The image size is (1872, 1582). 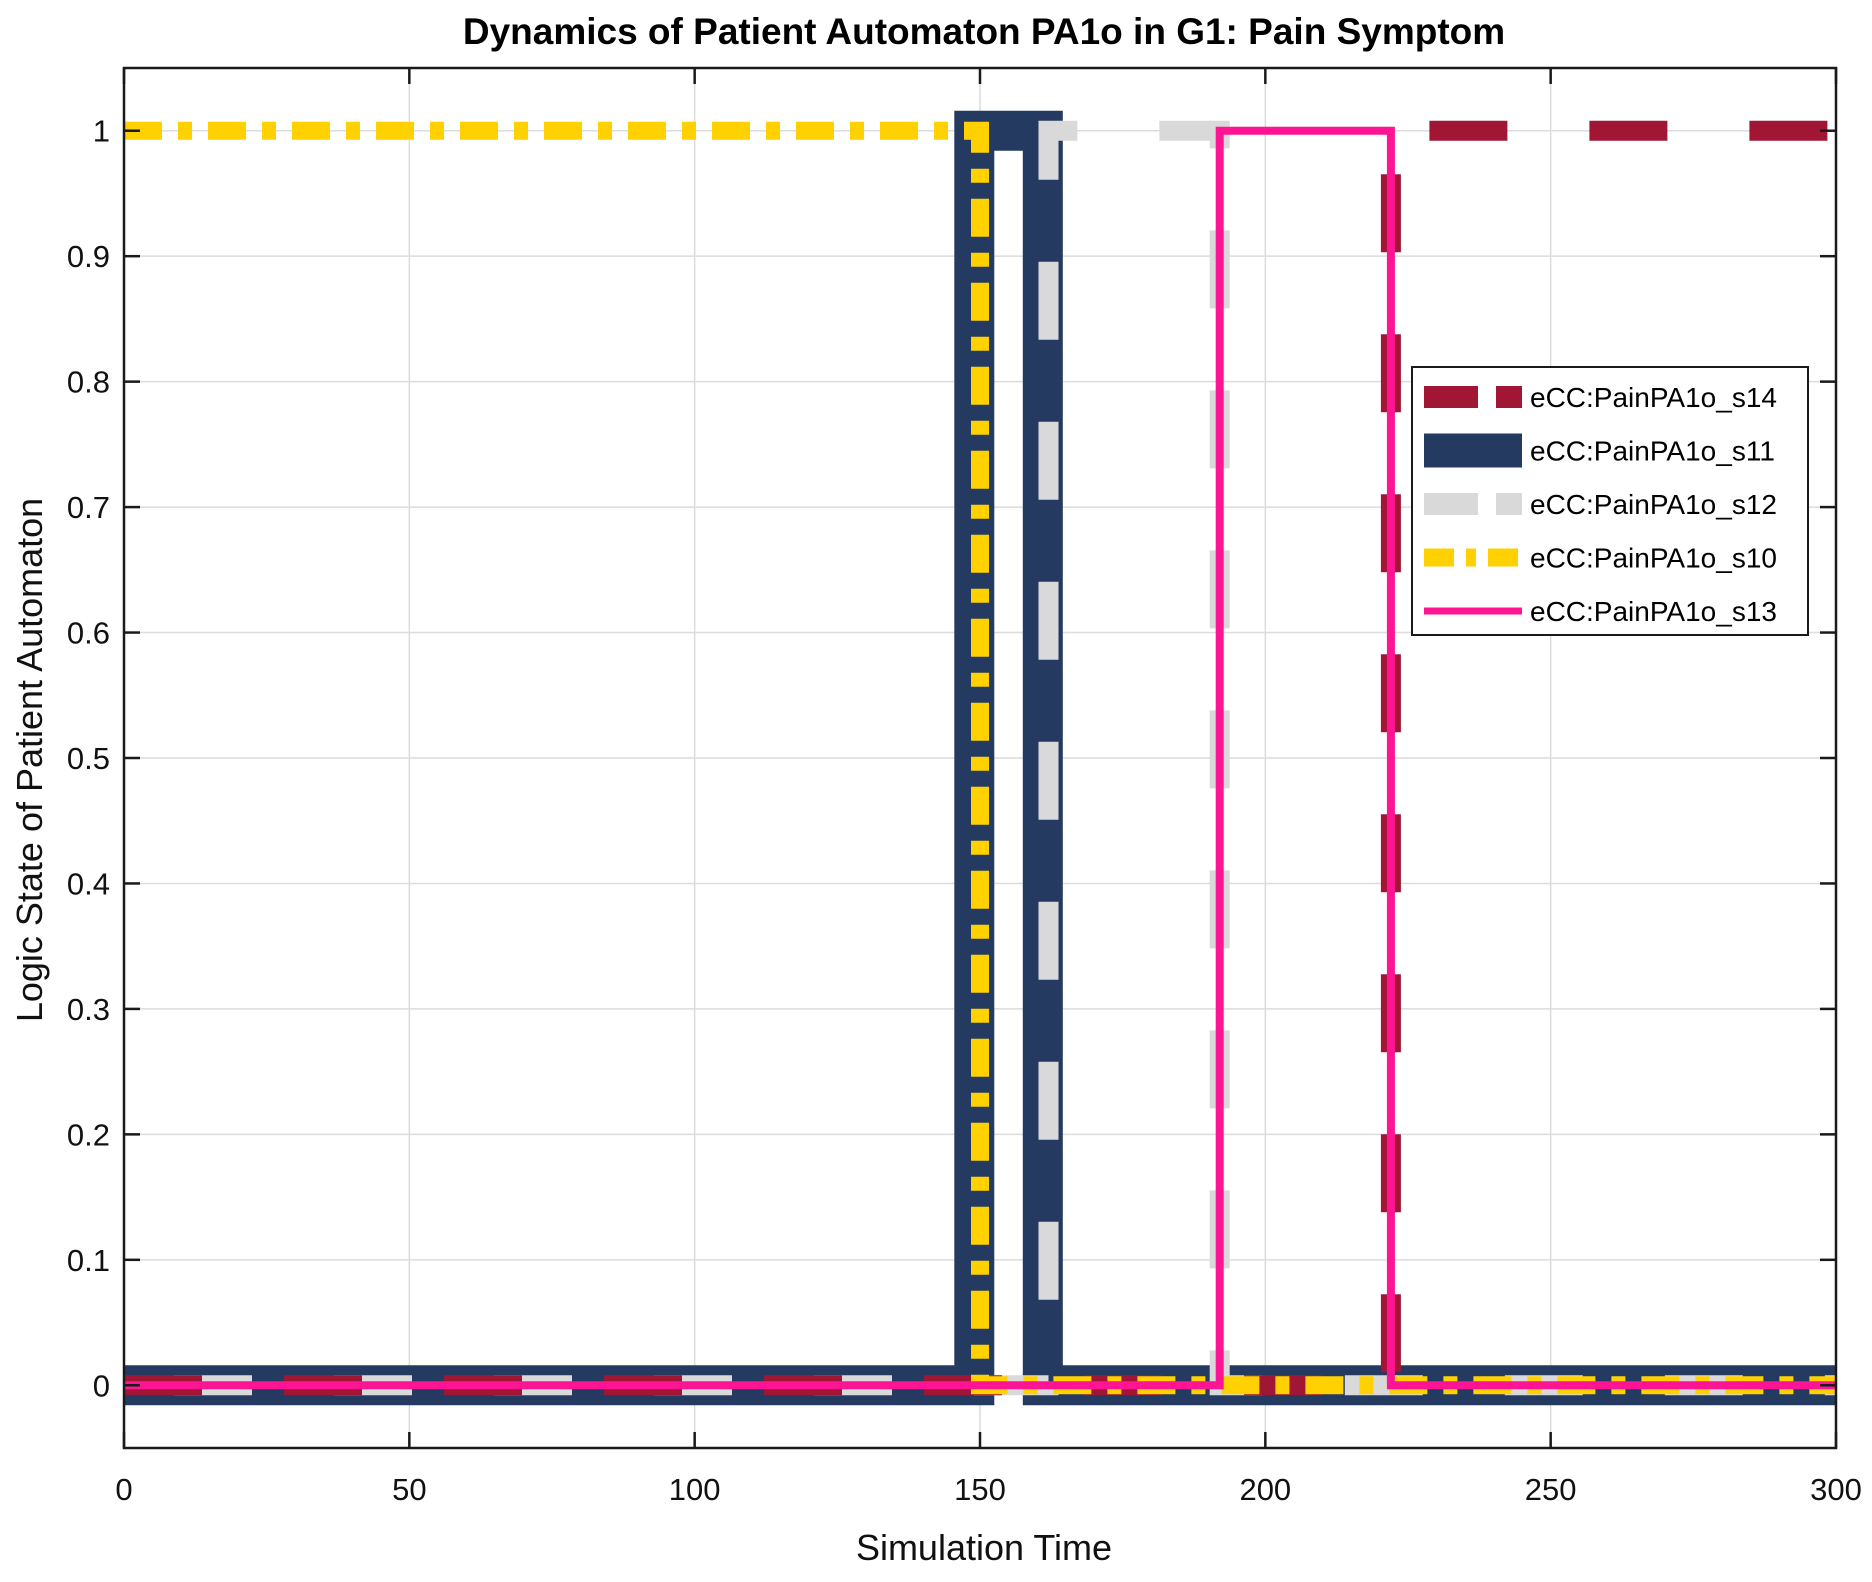 What do you see at coordinates (101, 1385) in the screenshot?
I see `y-tick-label-0: 0` at bounding box center [101, 1385].